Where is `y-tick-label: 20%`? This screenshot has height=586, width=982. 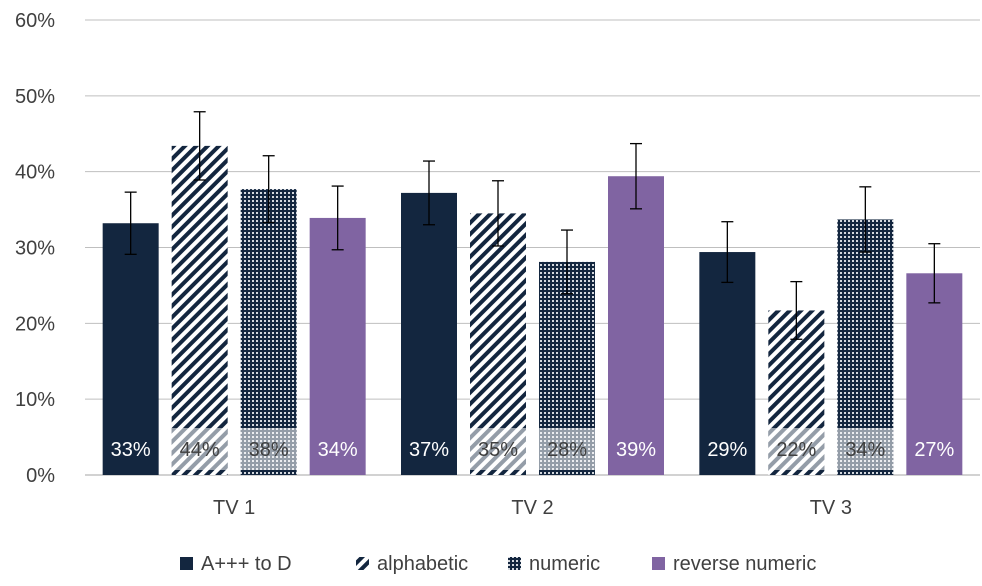
y-tick-label: 20% is located at coordinates (35, 324).